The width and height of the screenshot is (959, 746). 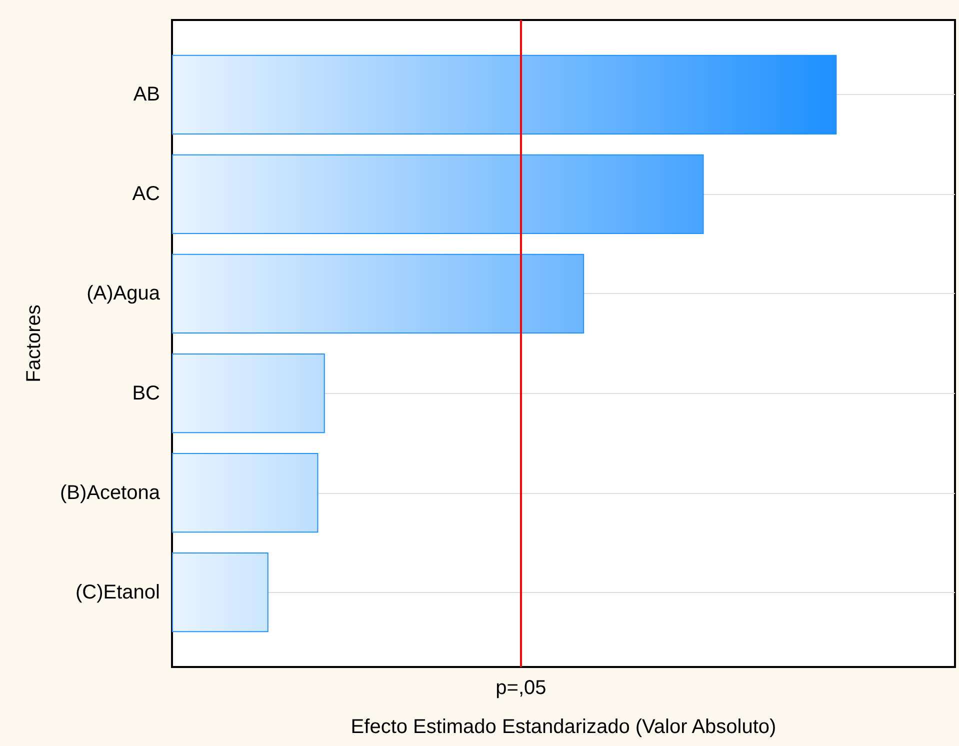 I want to click on y-tick-label: (A)Agua, so click(x=123, y=293).